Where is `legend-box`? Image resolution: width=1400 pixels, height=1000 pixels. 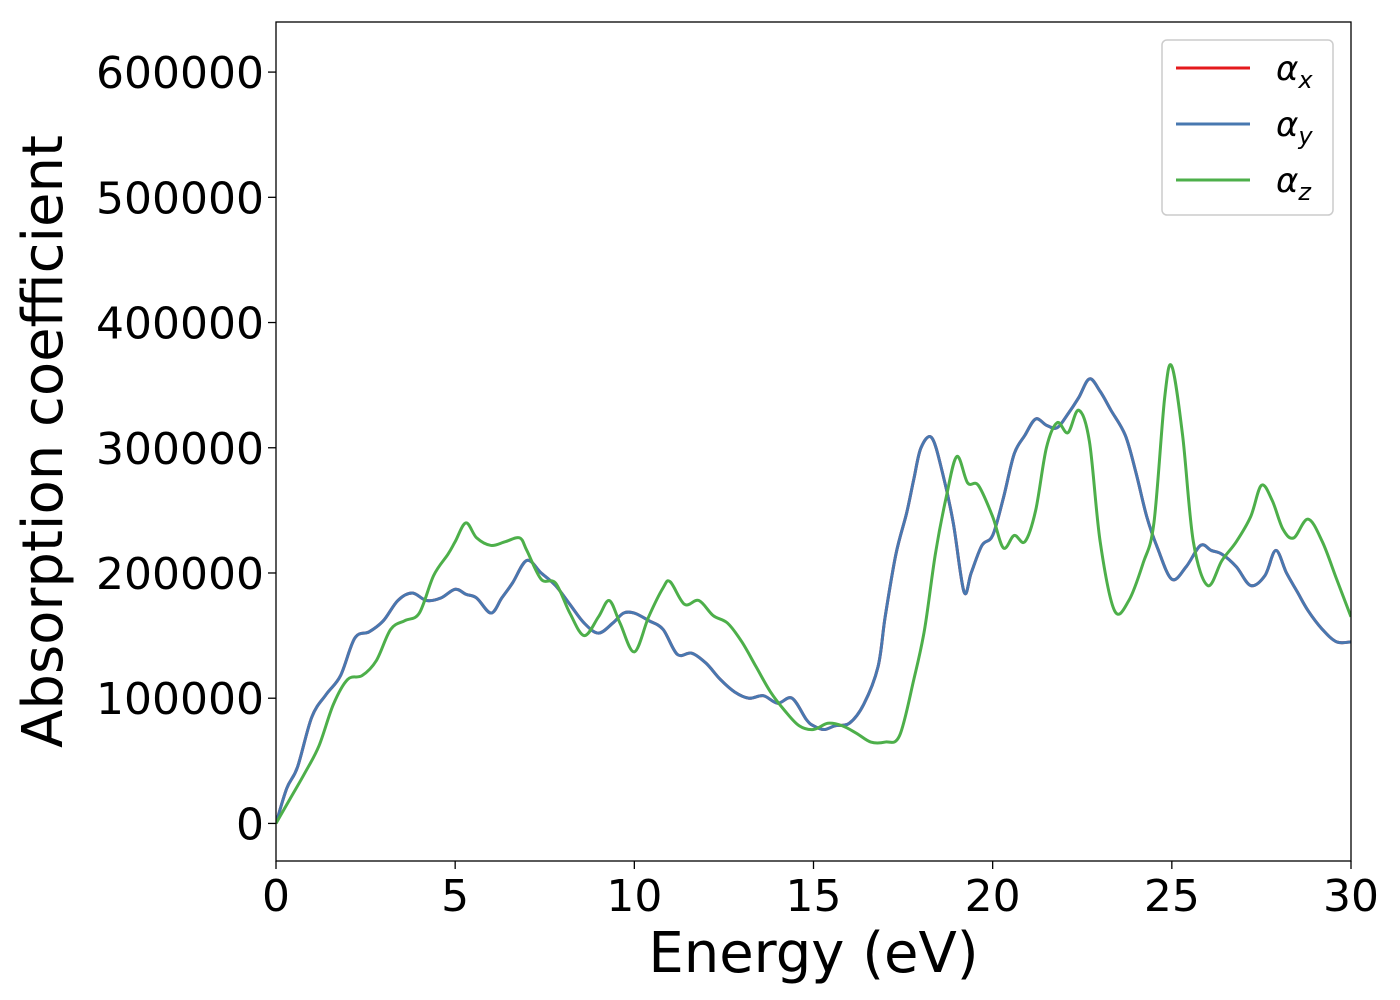 legend-box is located at coordinates (1247, 127).